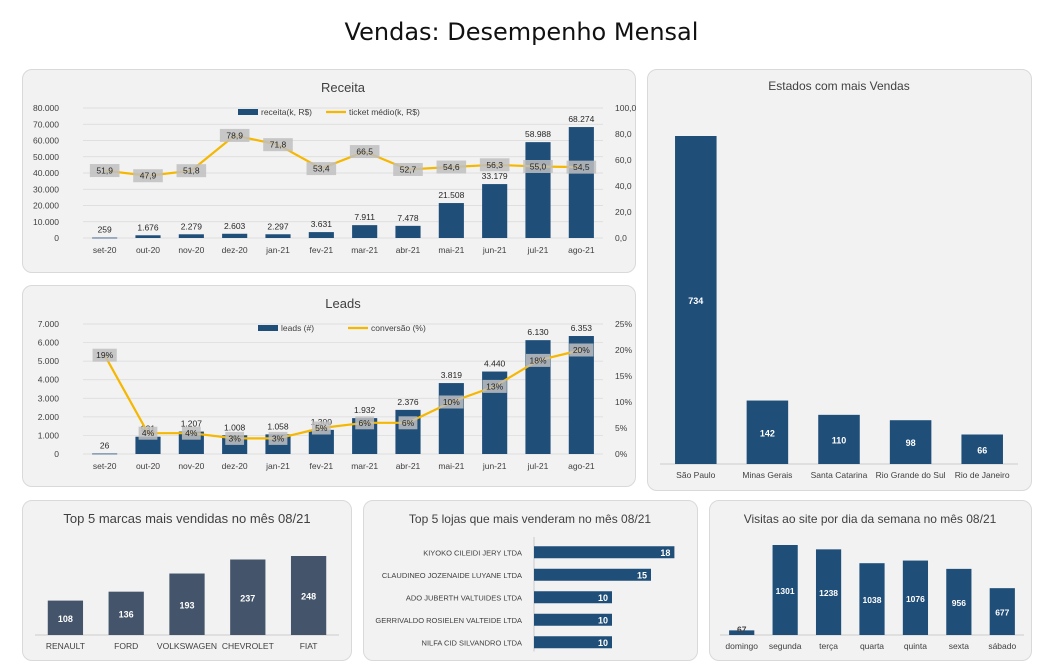 This screenshot has height=670, width=1043. What do you see at coordinates (46, 141) in the screenshot?
I see `y-tick-label: 60.000` at bounding box center [46, 141].